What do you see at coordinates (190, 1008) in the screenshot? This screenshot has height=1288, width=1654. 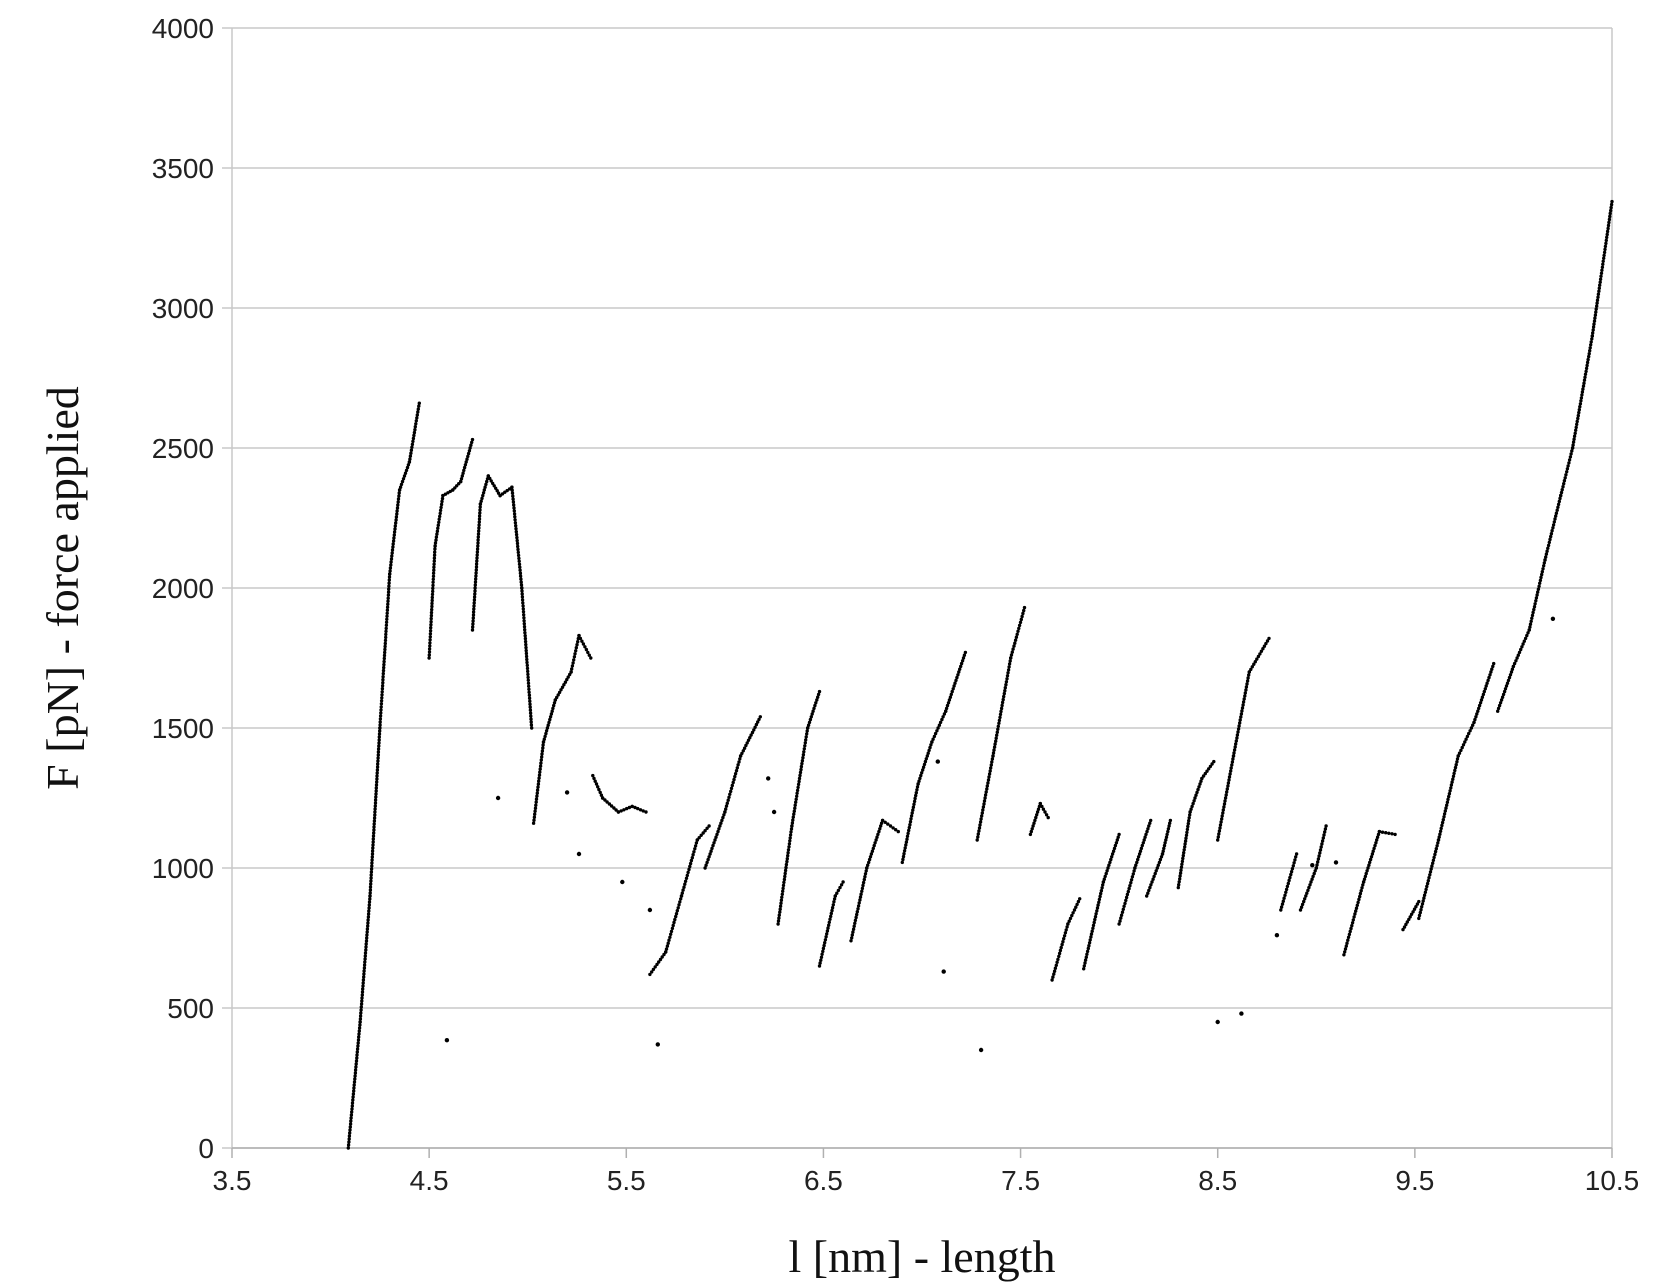 I see `y-tick-label: 500` at bounding box center [190, 1008].